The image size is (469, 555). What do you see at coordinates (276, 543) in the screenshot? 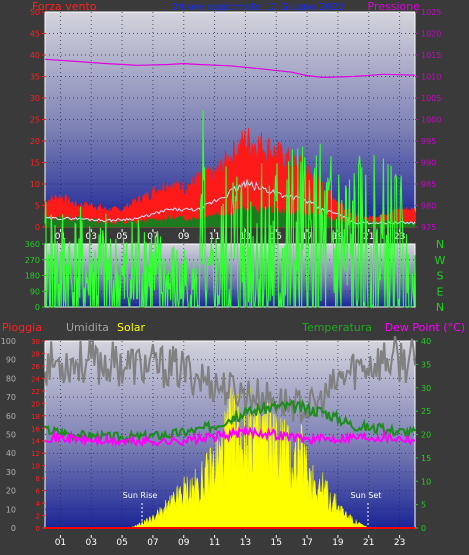
I see `lower-x-tick: 15` at bounding box center [276, 543].